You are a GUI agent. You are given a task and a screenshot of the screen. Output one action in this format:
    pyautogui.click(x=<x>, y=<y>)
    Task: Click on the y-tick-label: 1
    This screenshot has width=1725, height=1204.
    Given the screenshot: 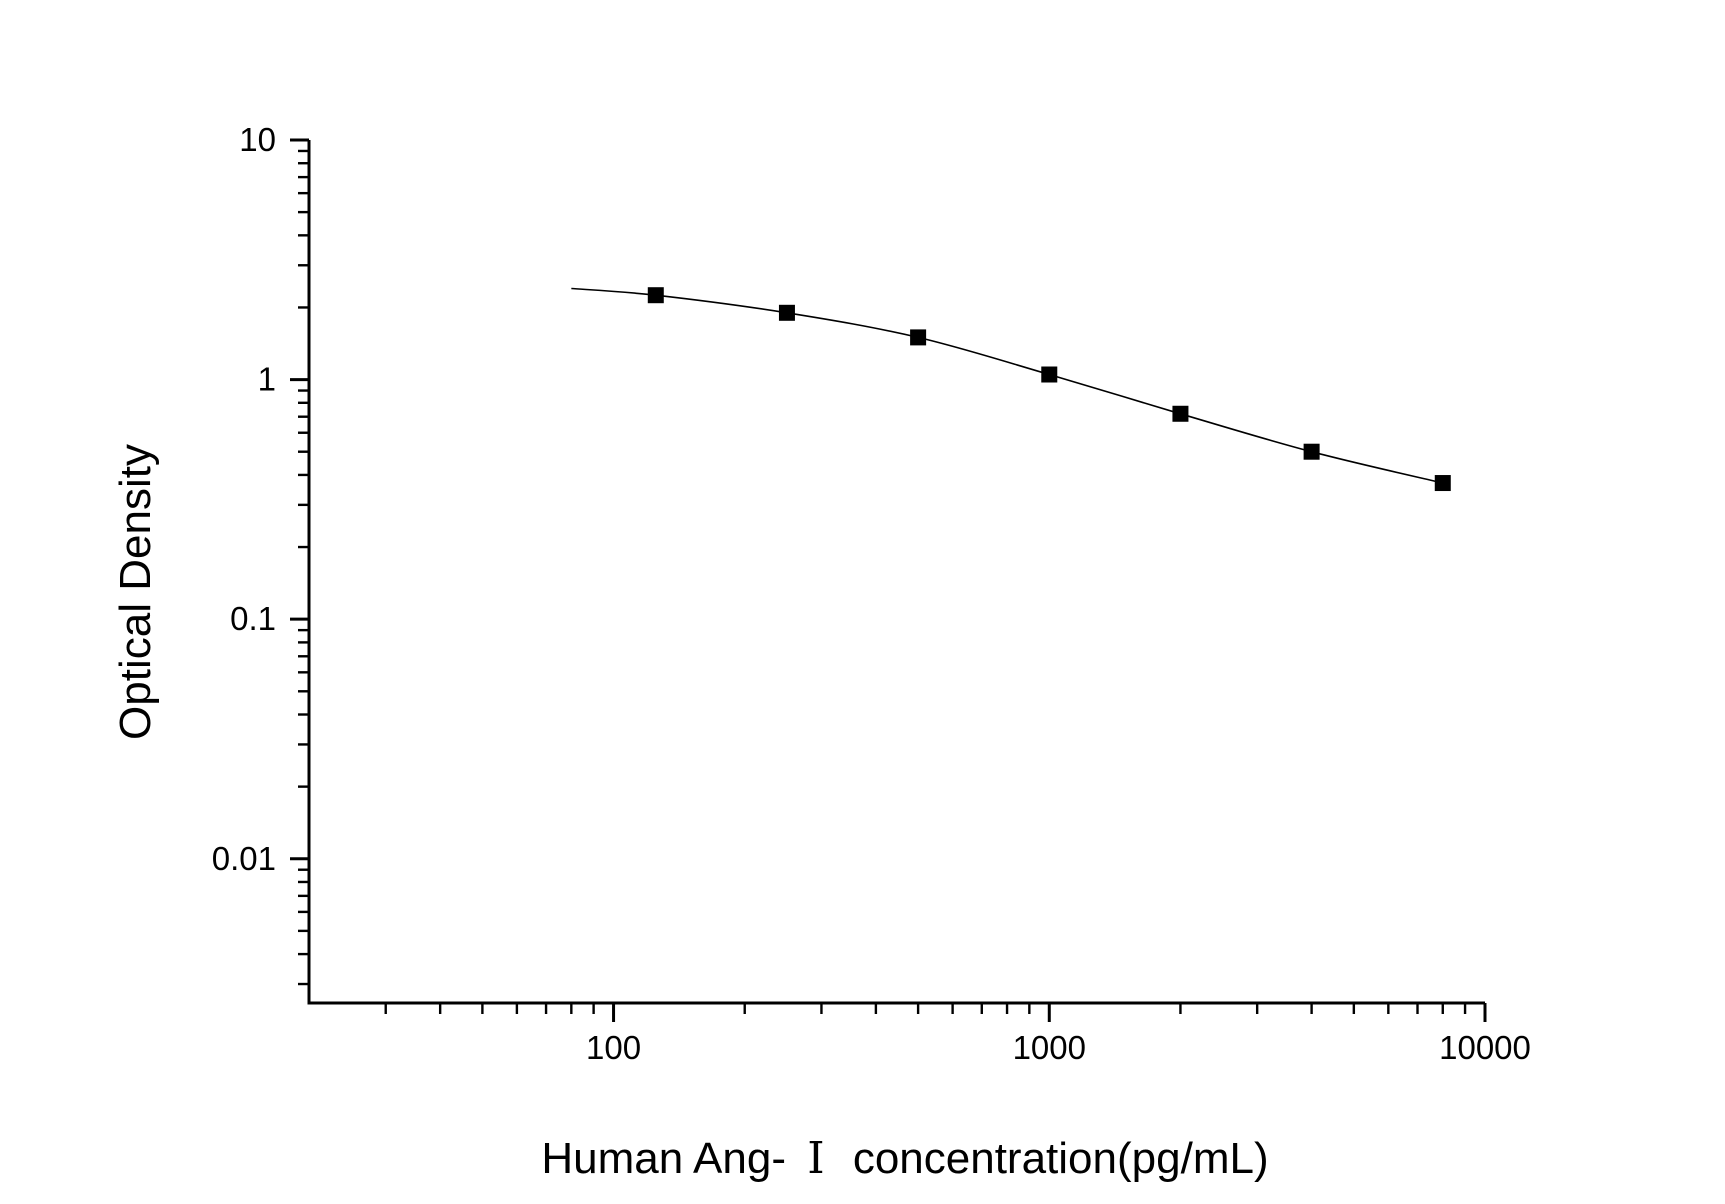 What is the action you would take?
    pyautogui.click(x=267, y=379)
    